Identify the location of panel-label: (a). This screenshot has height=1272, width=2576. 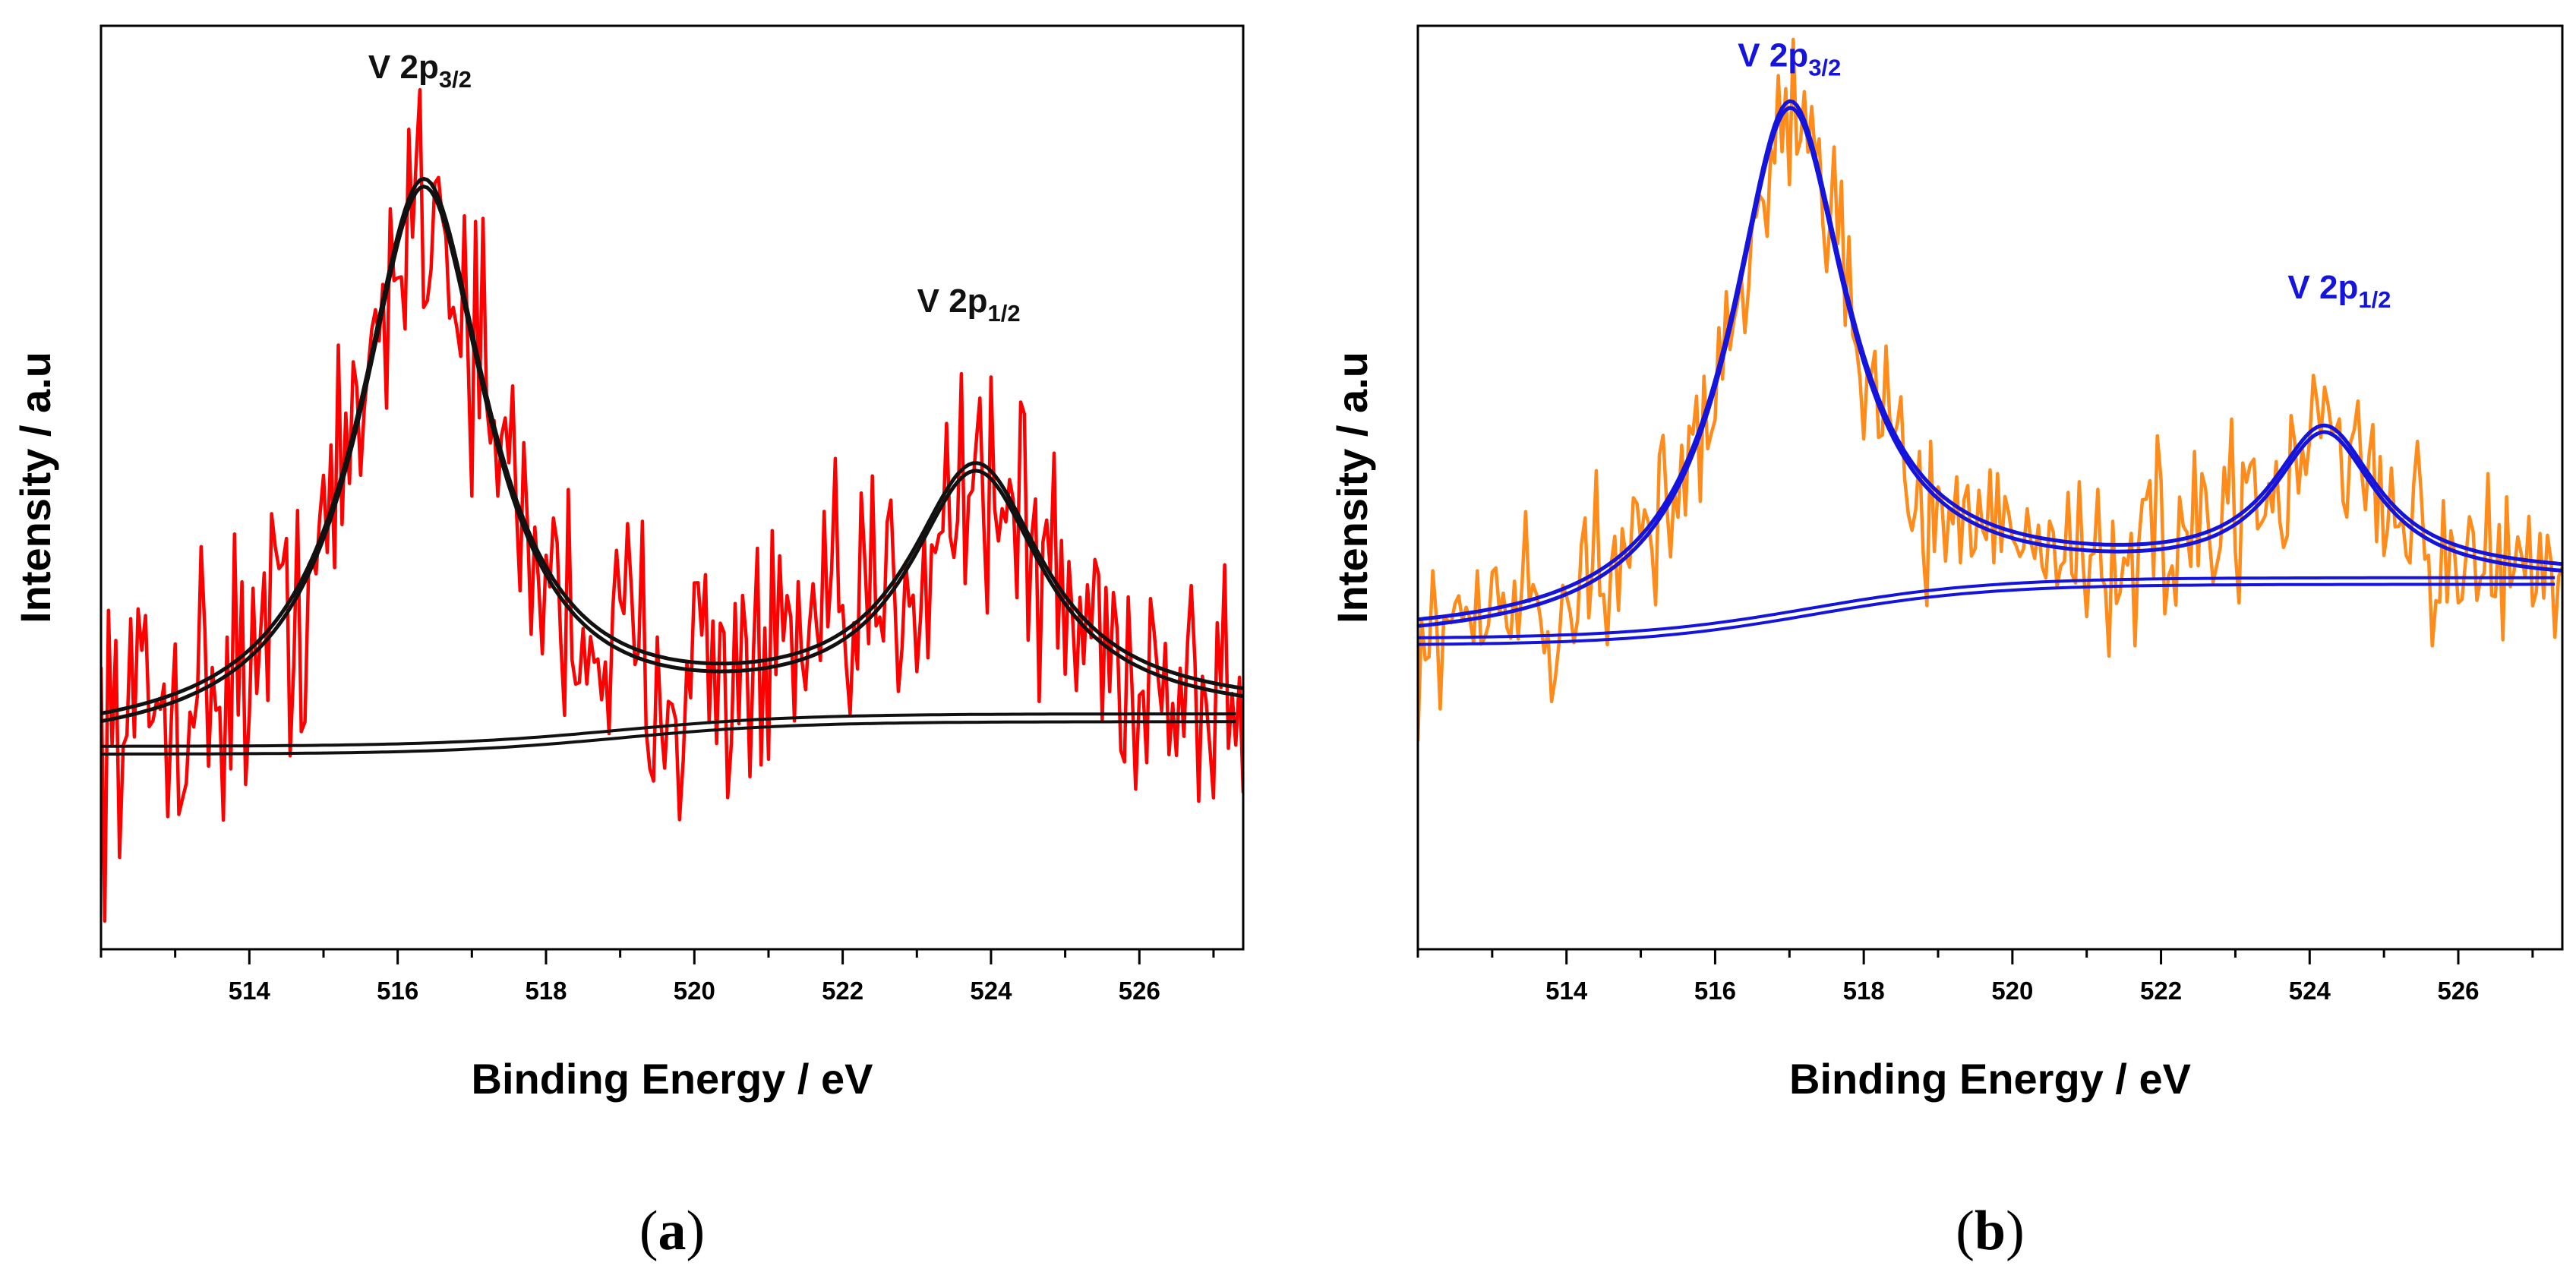
(672, 1231).